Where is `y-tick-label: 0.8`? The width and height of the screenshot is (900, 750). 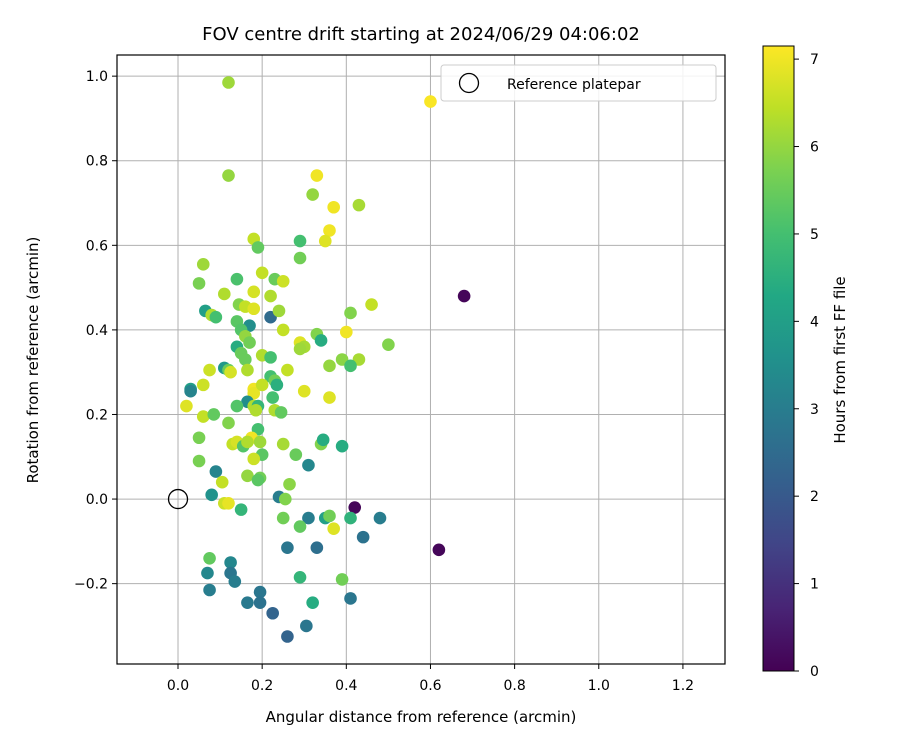 y-tick-label: 0.8 is located at coordinates (97, 162).